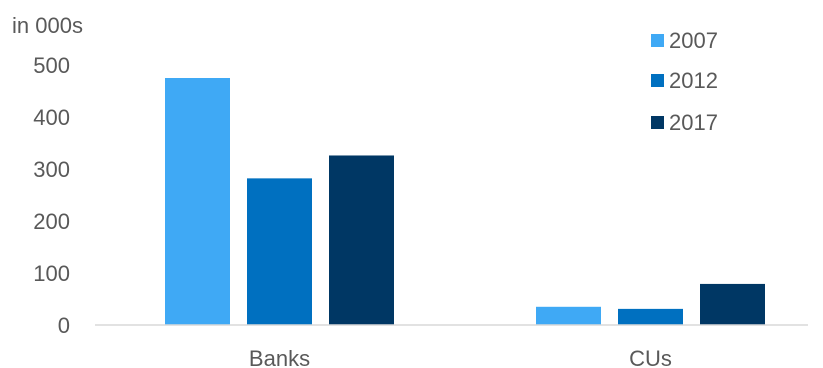 Image resolution: width=823 pixels, height=368 pixels. I want to click on bar-cus-2012, so click(650, 316).